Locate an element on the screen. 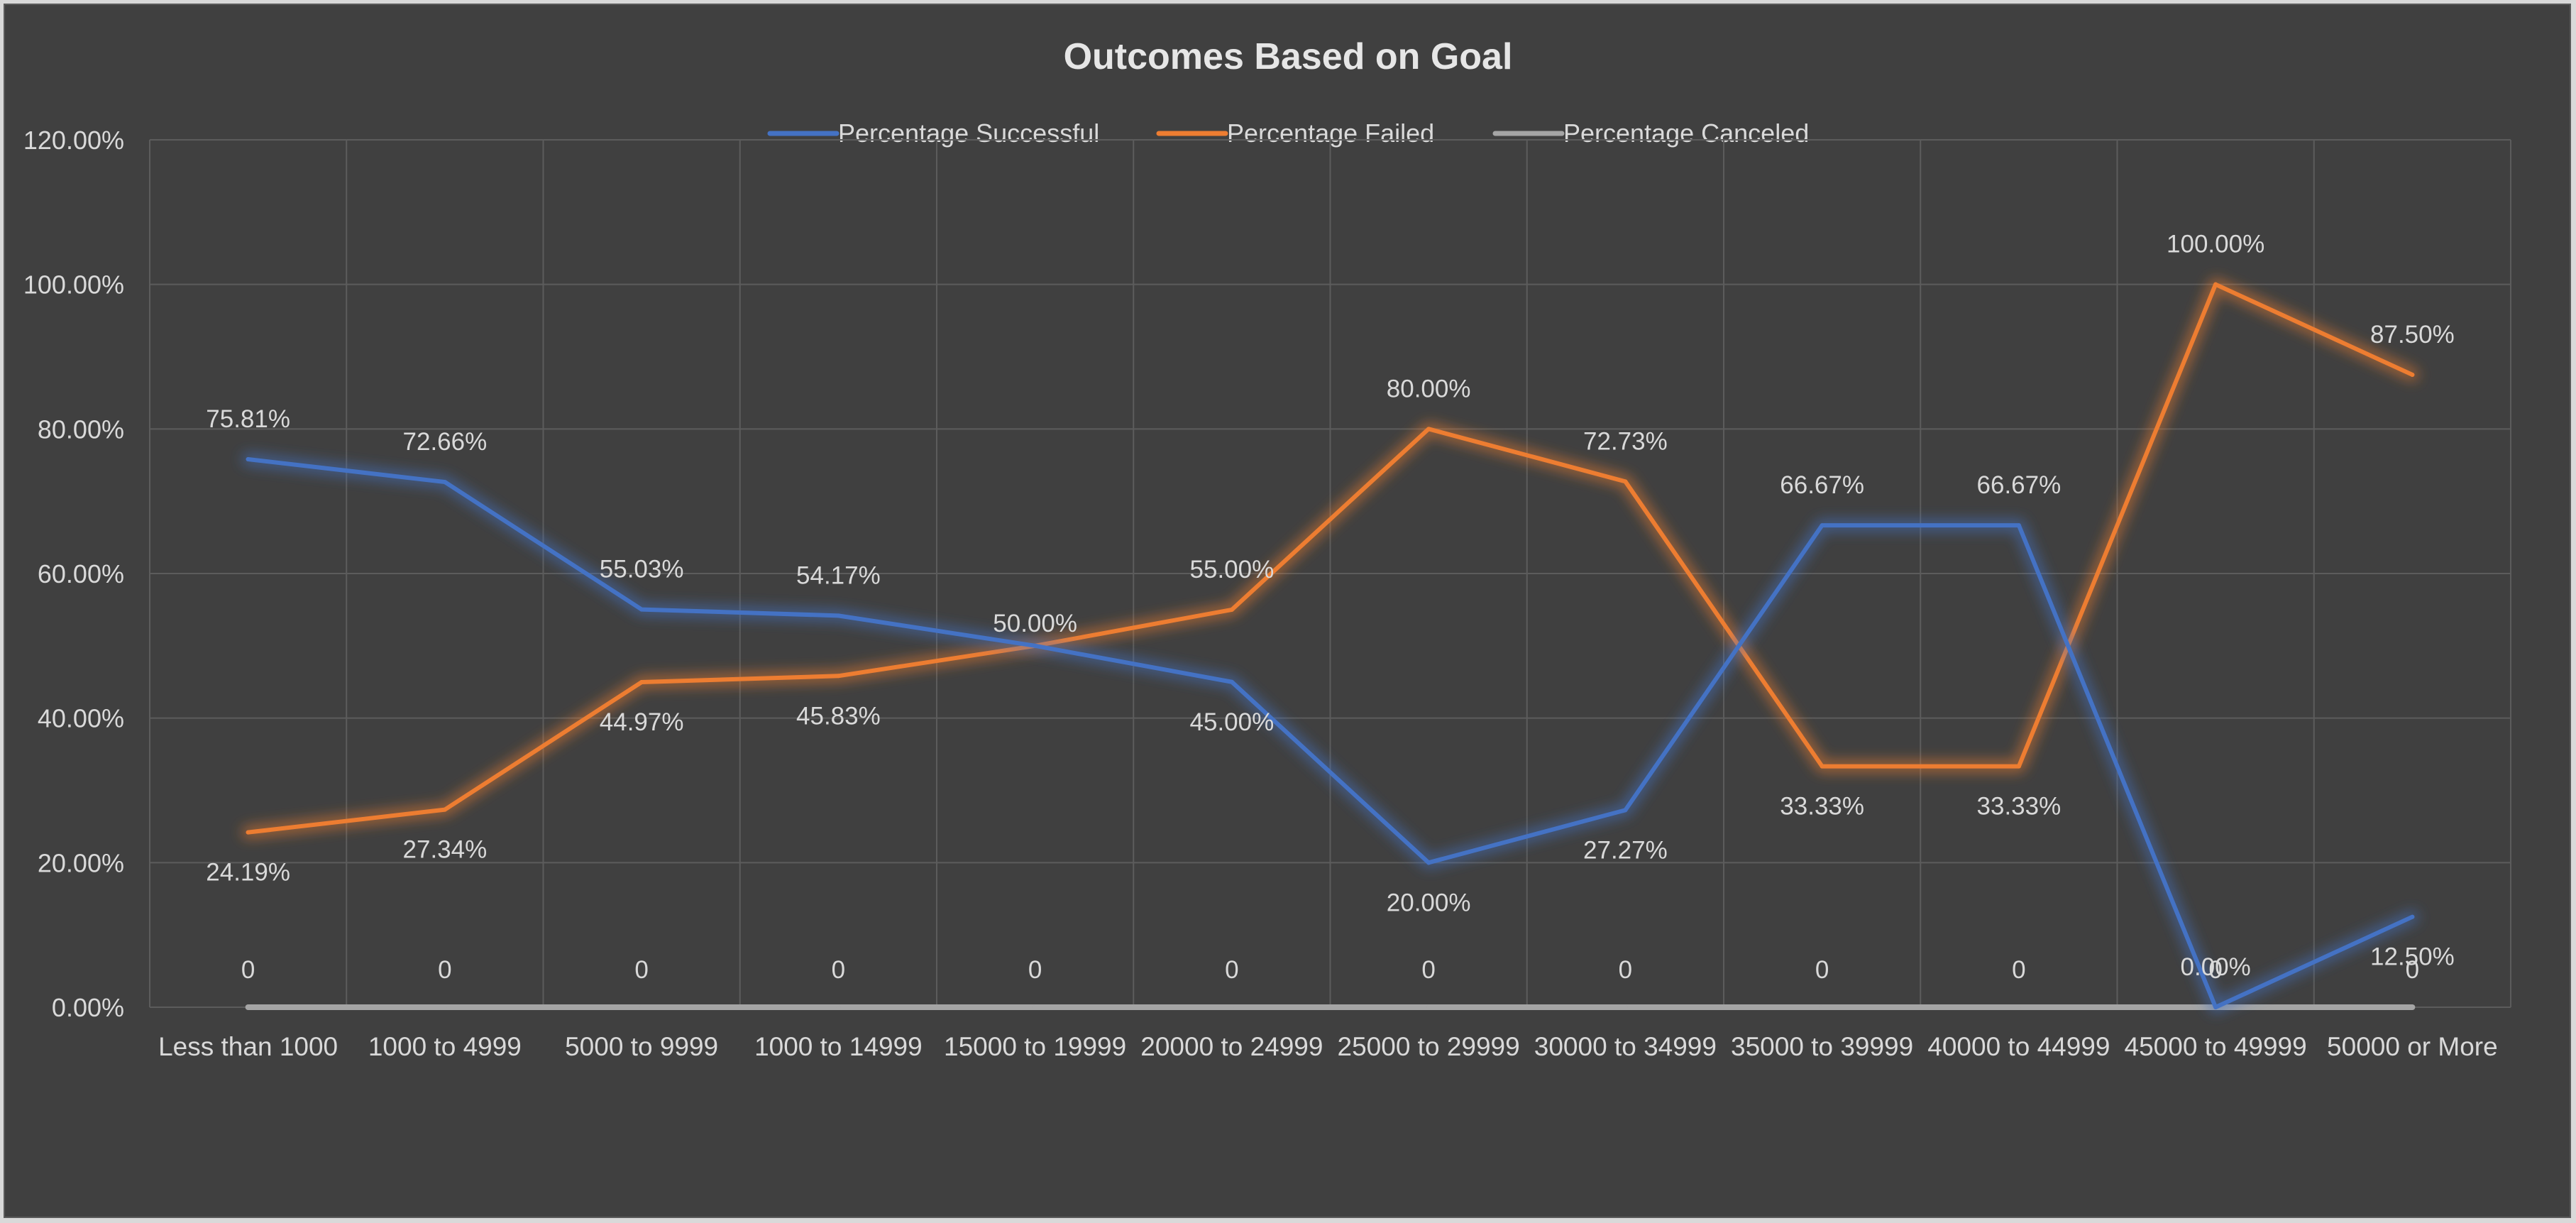  y-tick-label: 80.00% is located at coordinates (81, 429).